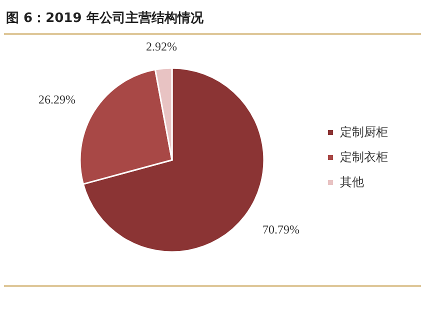 The image size is (425, 320). Describe the element at coordinates (352, 182) in the screenshot. I see `legend-label: 其他` at that location.